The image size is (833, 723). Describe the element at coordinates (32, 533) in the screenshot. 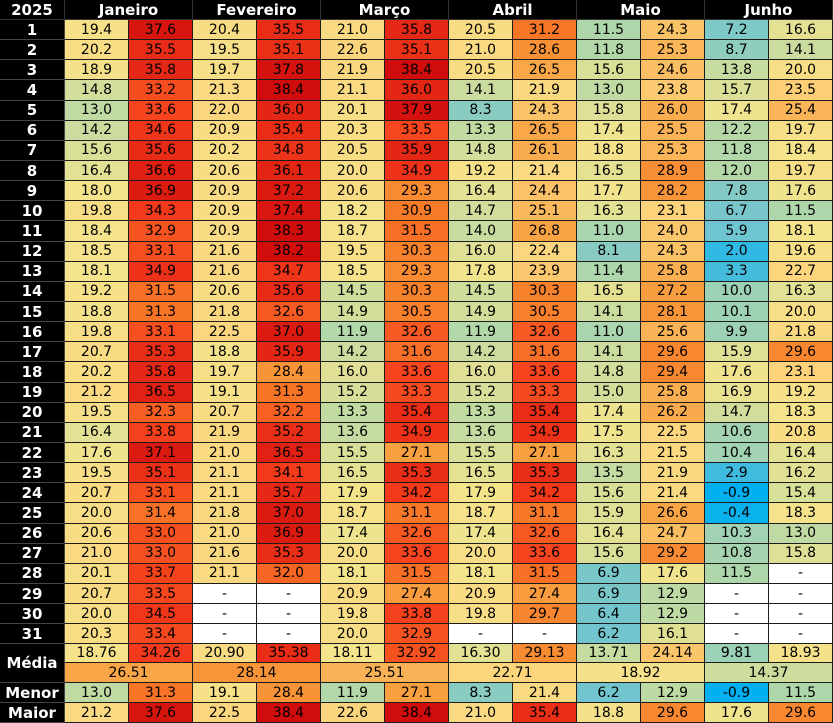

I see `day-label: 26` at that location.